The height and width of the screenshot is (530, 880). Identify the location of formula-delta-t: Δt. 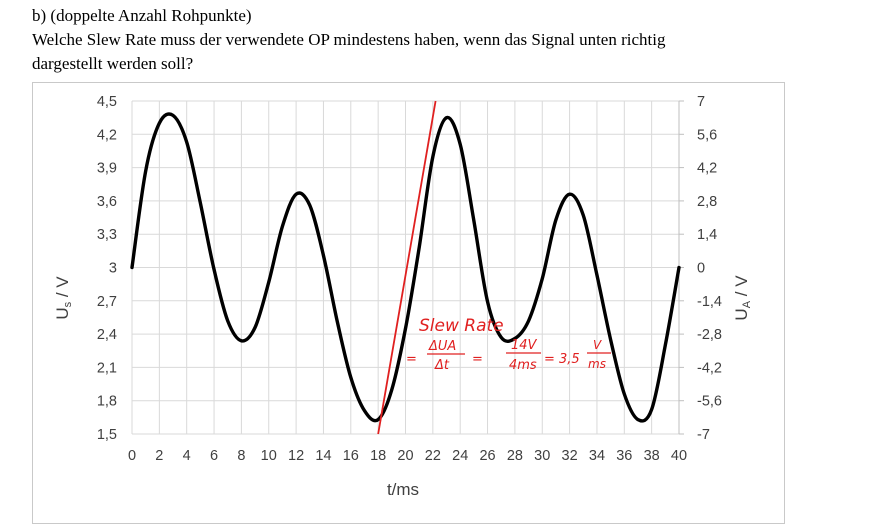
(442, 365).